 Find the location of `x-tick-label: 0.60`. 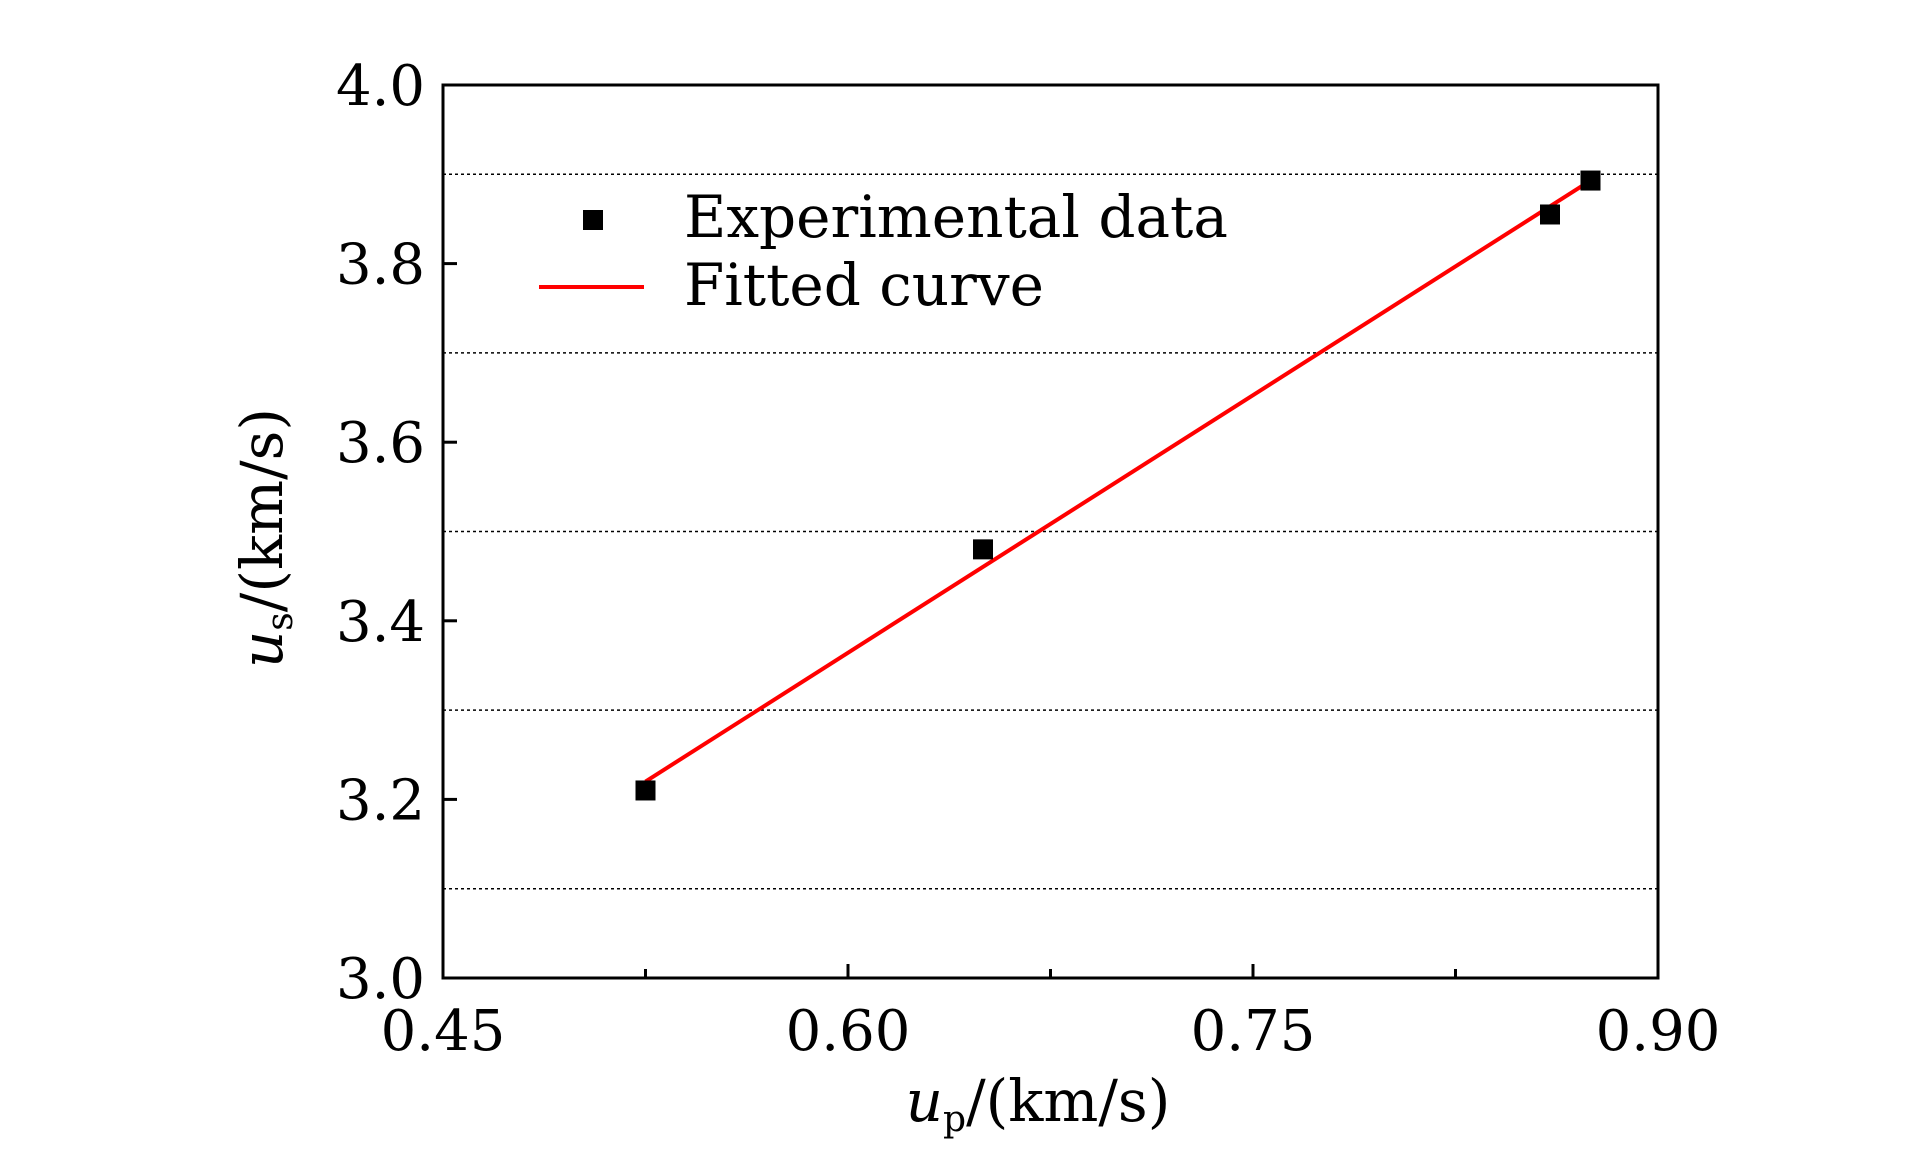

x-tick-label: 0.60 is located at coordinates (848, 1031).